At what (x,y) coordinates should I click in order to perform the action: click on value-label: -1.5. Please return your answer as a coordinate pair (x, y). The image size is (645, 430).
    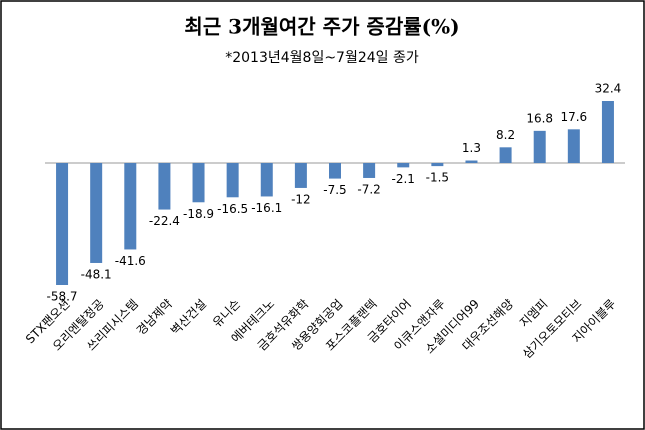
    Looking at the image, I should click on (437, 178).